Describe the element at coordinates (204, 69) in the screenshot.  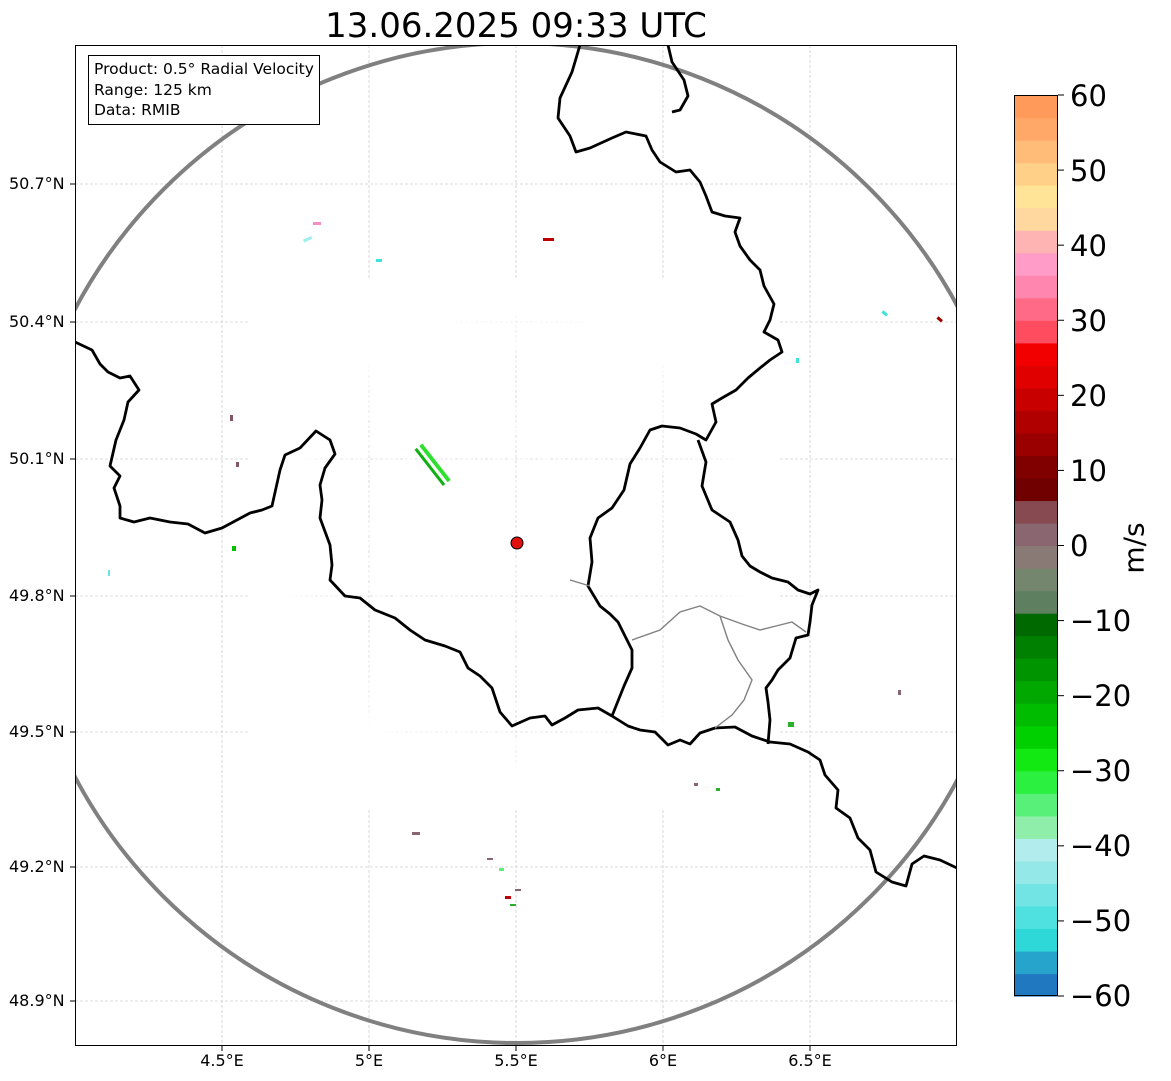
I see `product-label: Product: 0.5° Radial Velocity` at that location.